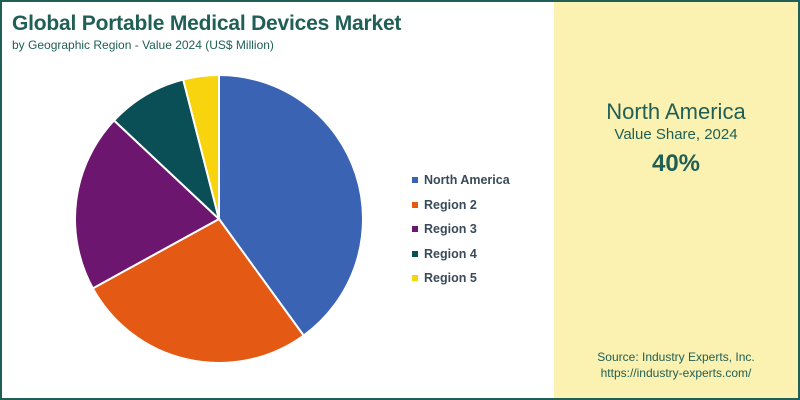  I want to click on legend-item-region-2: Region 2, so click(461, 205).